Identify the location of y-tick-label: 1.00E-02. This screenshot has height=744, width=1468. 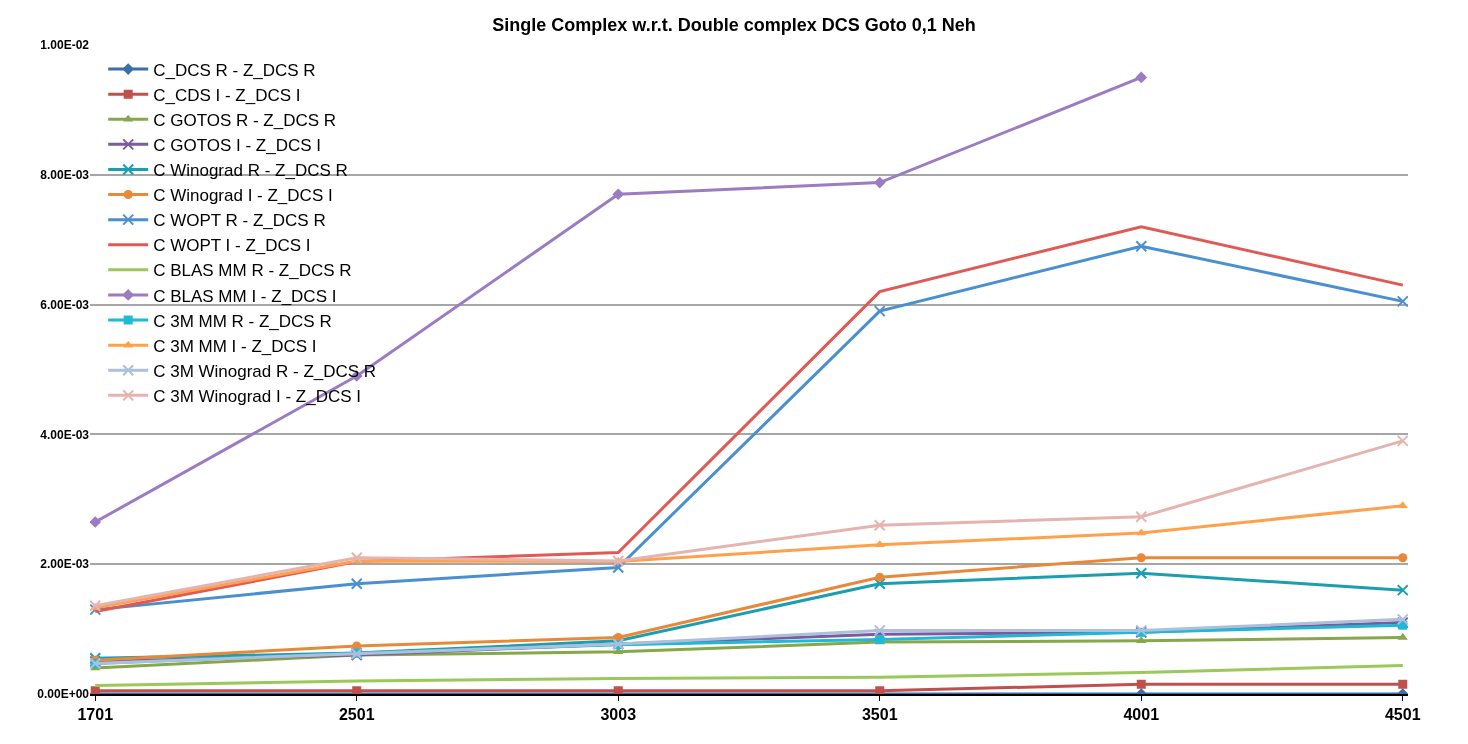
(65, 45).